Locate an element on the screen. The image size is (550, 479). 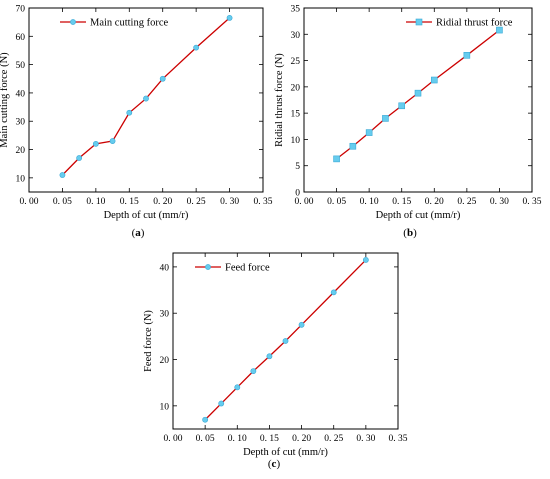
y-axis-title: Ridial thrust force (N) is located at coordinates (279, 100).